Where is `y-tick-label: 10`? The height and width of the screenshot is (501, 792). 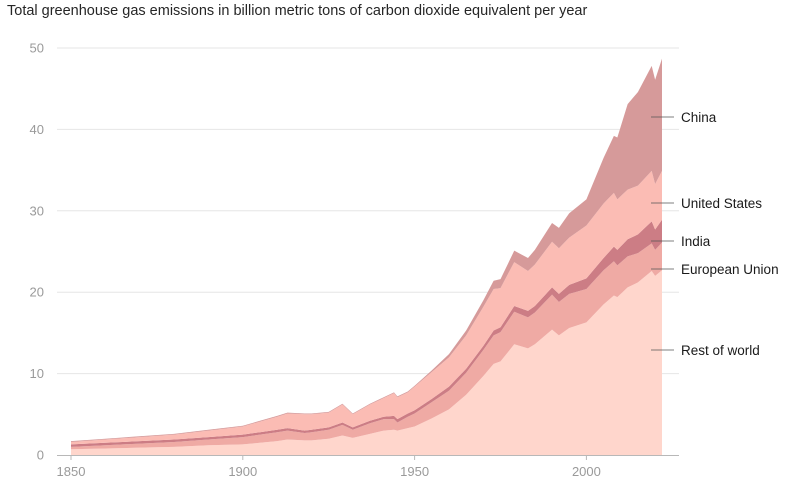
y-tick-label: 10 is located at coordinates (37, 373).